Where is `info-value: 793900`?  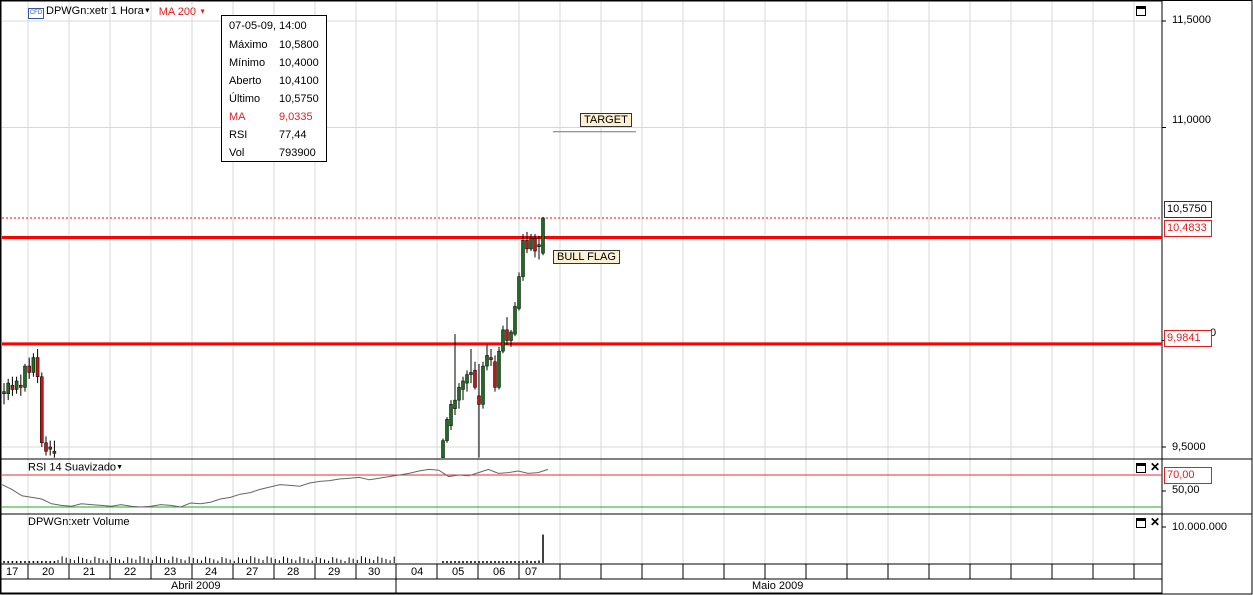 info-value: 793900 is located at coordinates (297, 153).